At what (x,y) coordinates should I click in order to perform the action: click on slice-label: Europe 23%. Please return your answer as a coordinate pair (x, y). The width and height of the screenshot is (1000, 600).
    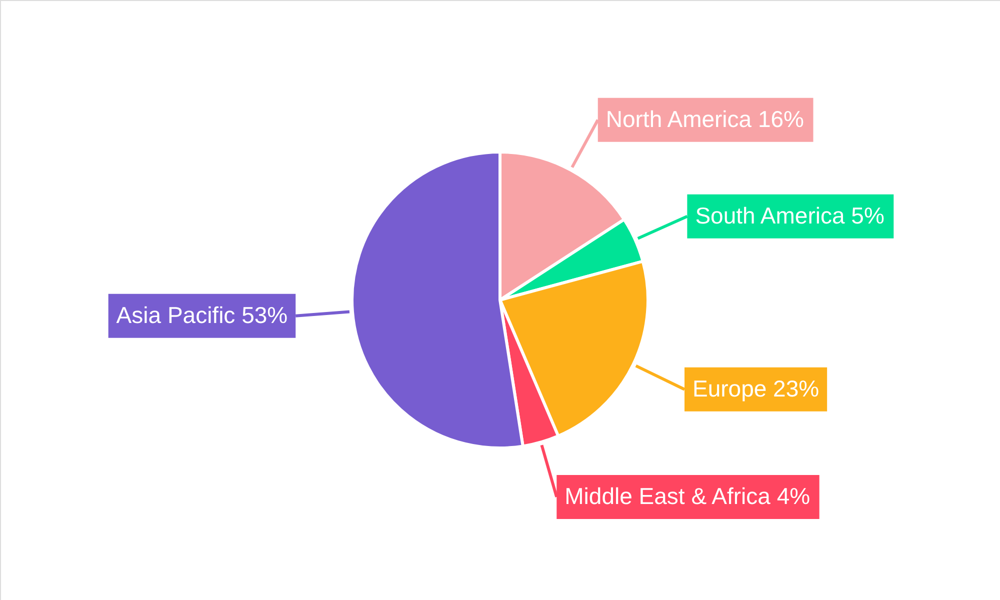
    Looking at the image, I should click on (756, 388).